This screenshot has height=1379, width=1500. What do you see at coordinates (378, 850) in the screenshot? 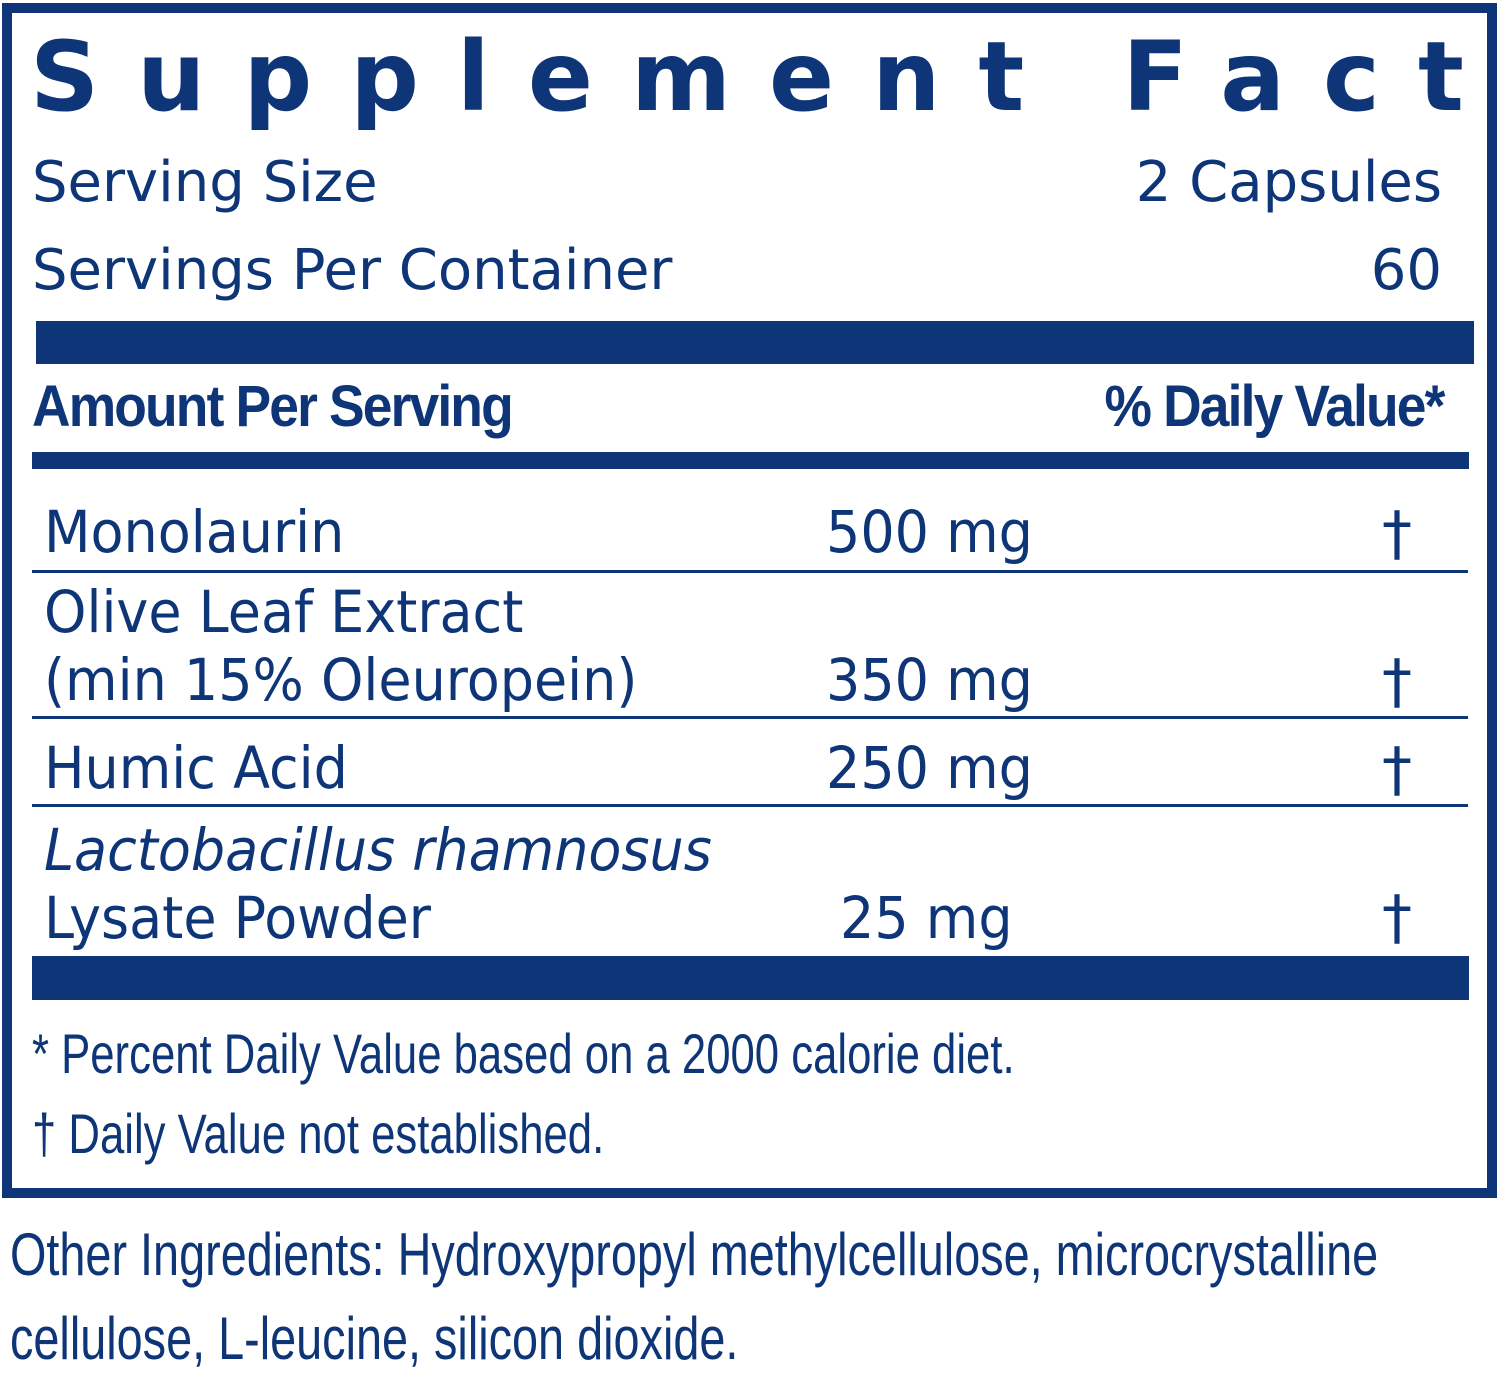
I see `ingredient-name-species: Lactobacillus rhamnosus` at bounding box center [378, 850].